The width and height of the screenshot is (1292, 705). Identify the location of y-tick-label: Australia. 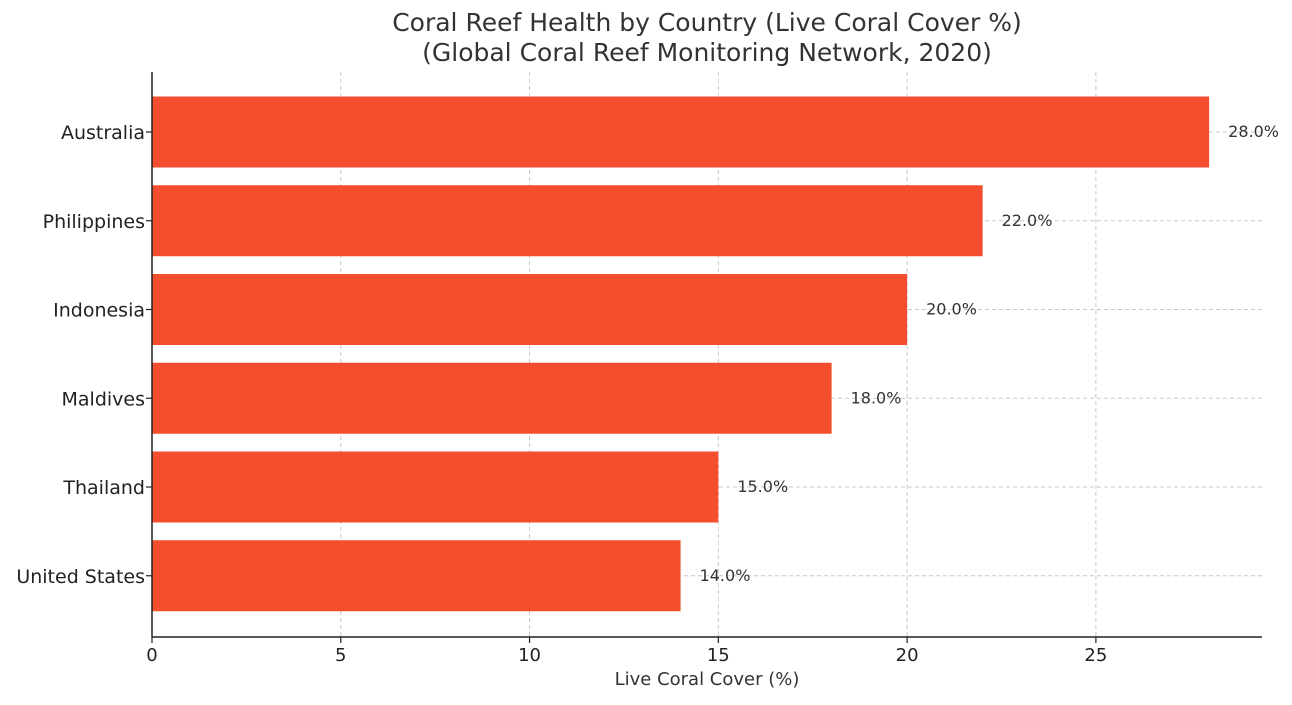
(103, 133).